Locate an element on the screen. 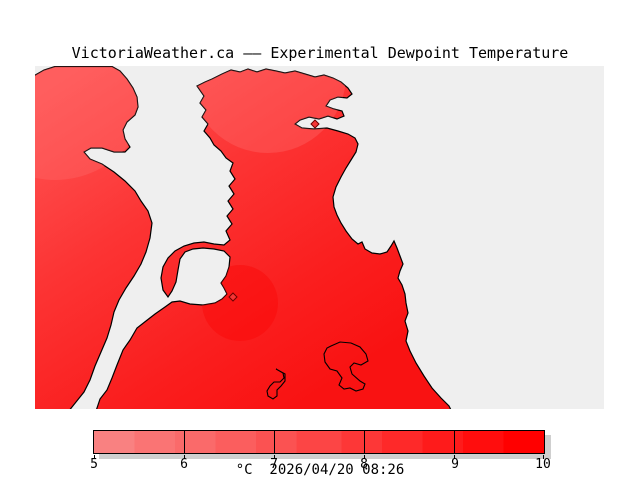 The image size is (640, 480). colorbar-tick-label: 5 is located at coordinates (94, 464).